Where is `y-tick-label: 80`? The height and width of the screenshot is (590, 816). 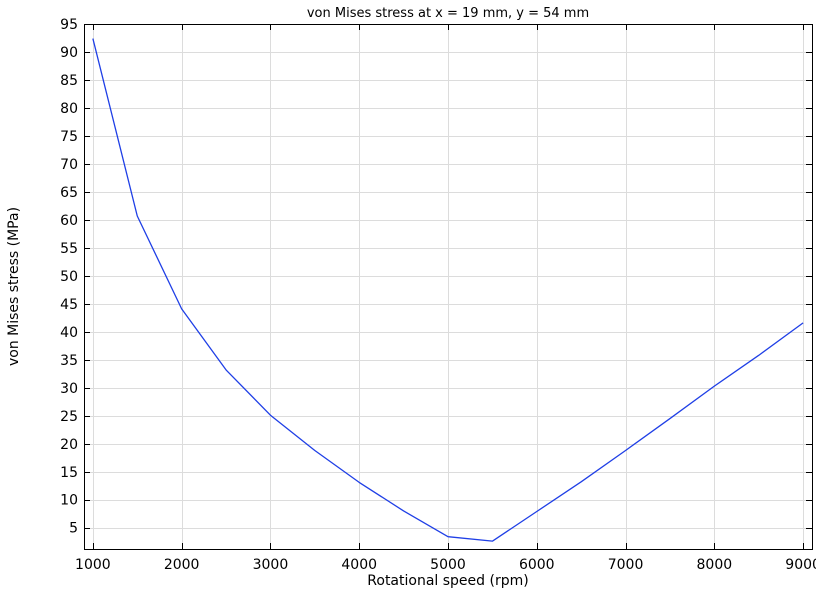
y-tick-label: 80 is located at coordinates (69, 109).